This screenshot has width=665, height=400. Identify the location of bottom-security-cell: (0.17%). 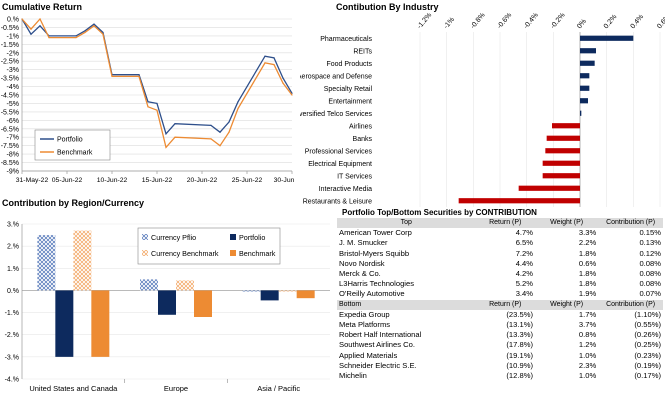
(647, 376).